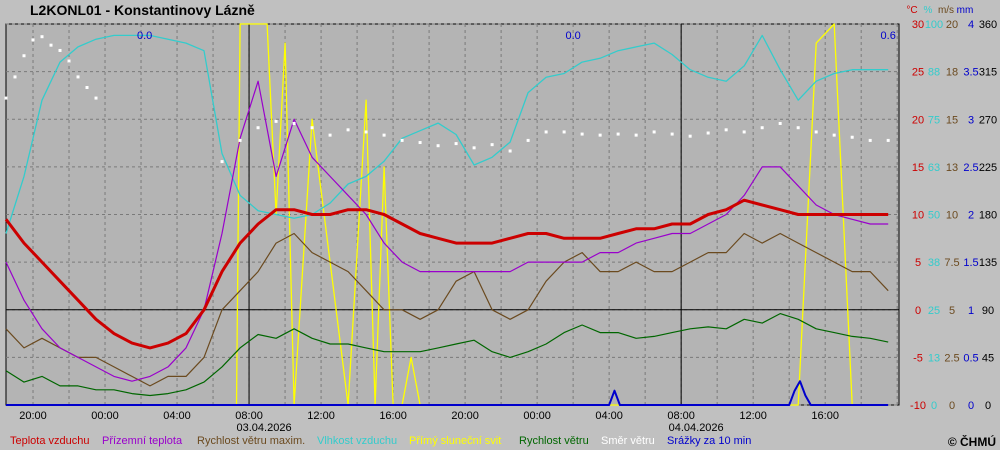 The width and height of the screenshot is (1000, 450). I want to click on copyright: © ČHMÚ, so click(971, 442).